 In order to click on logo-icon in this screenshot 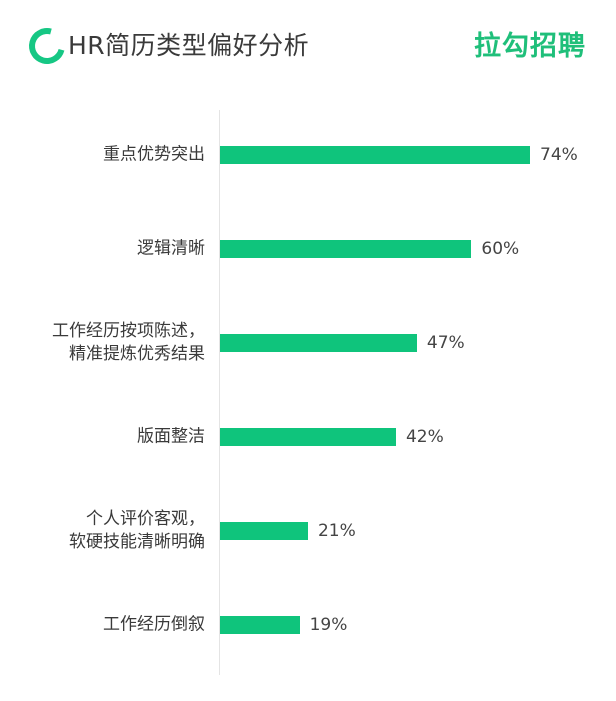, I will do `click(47, 46)`.